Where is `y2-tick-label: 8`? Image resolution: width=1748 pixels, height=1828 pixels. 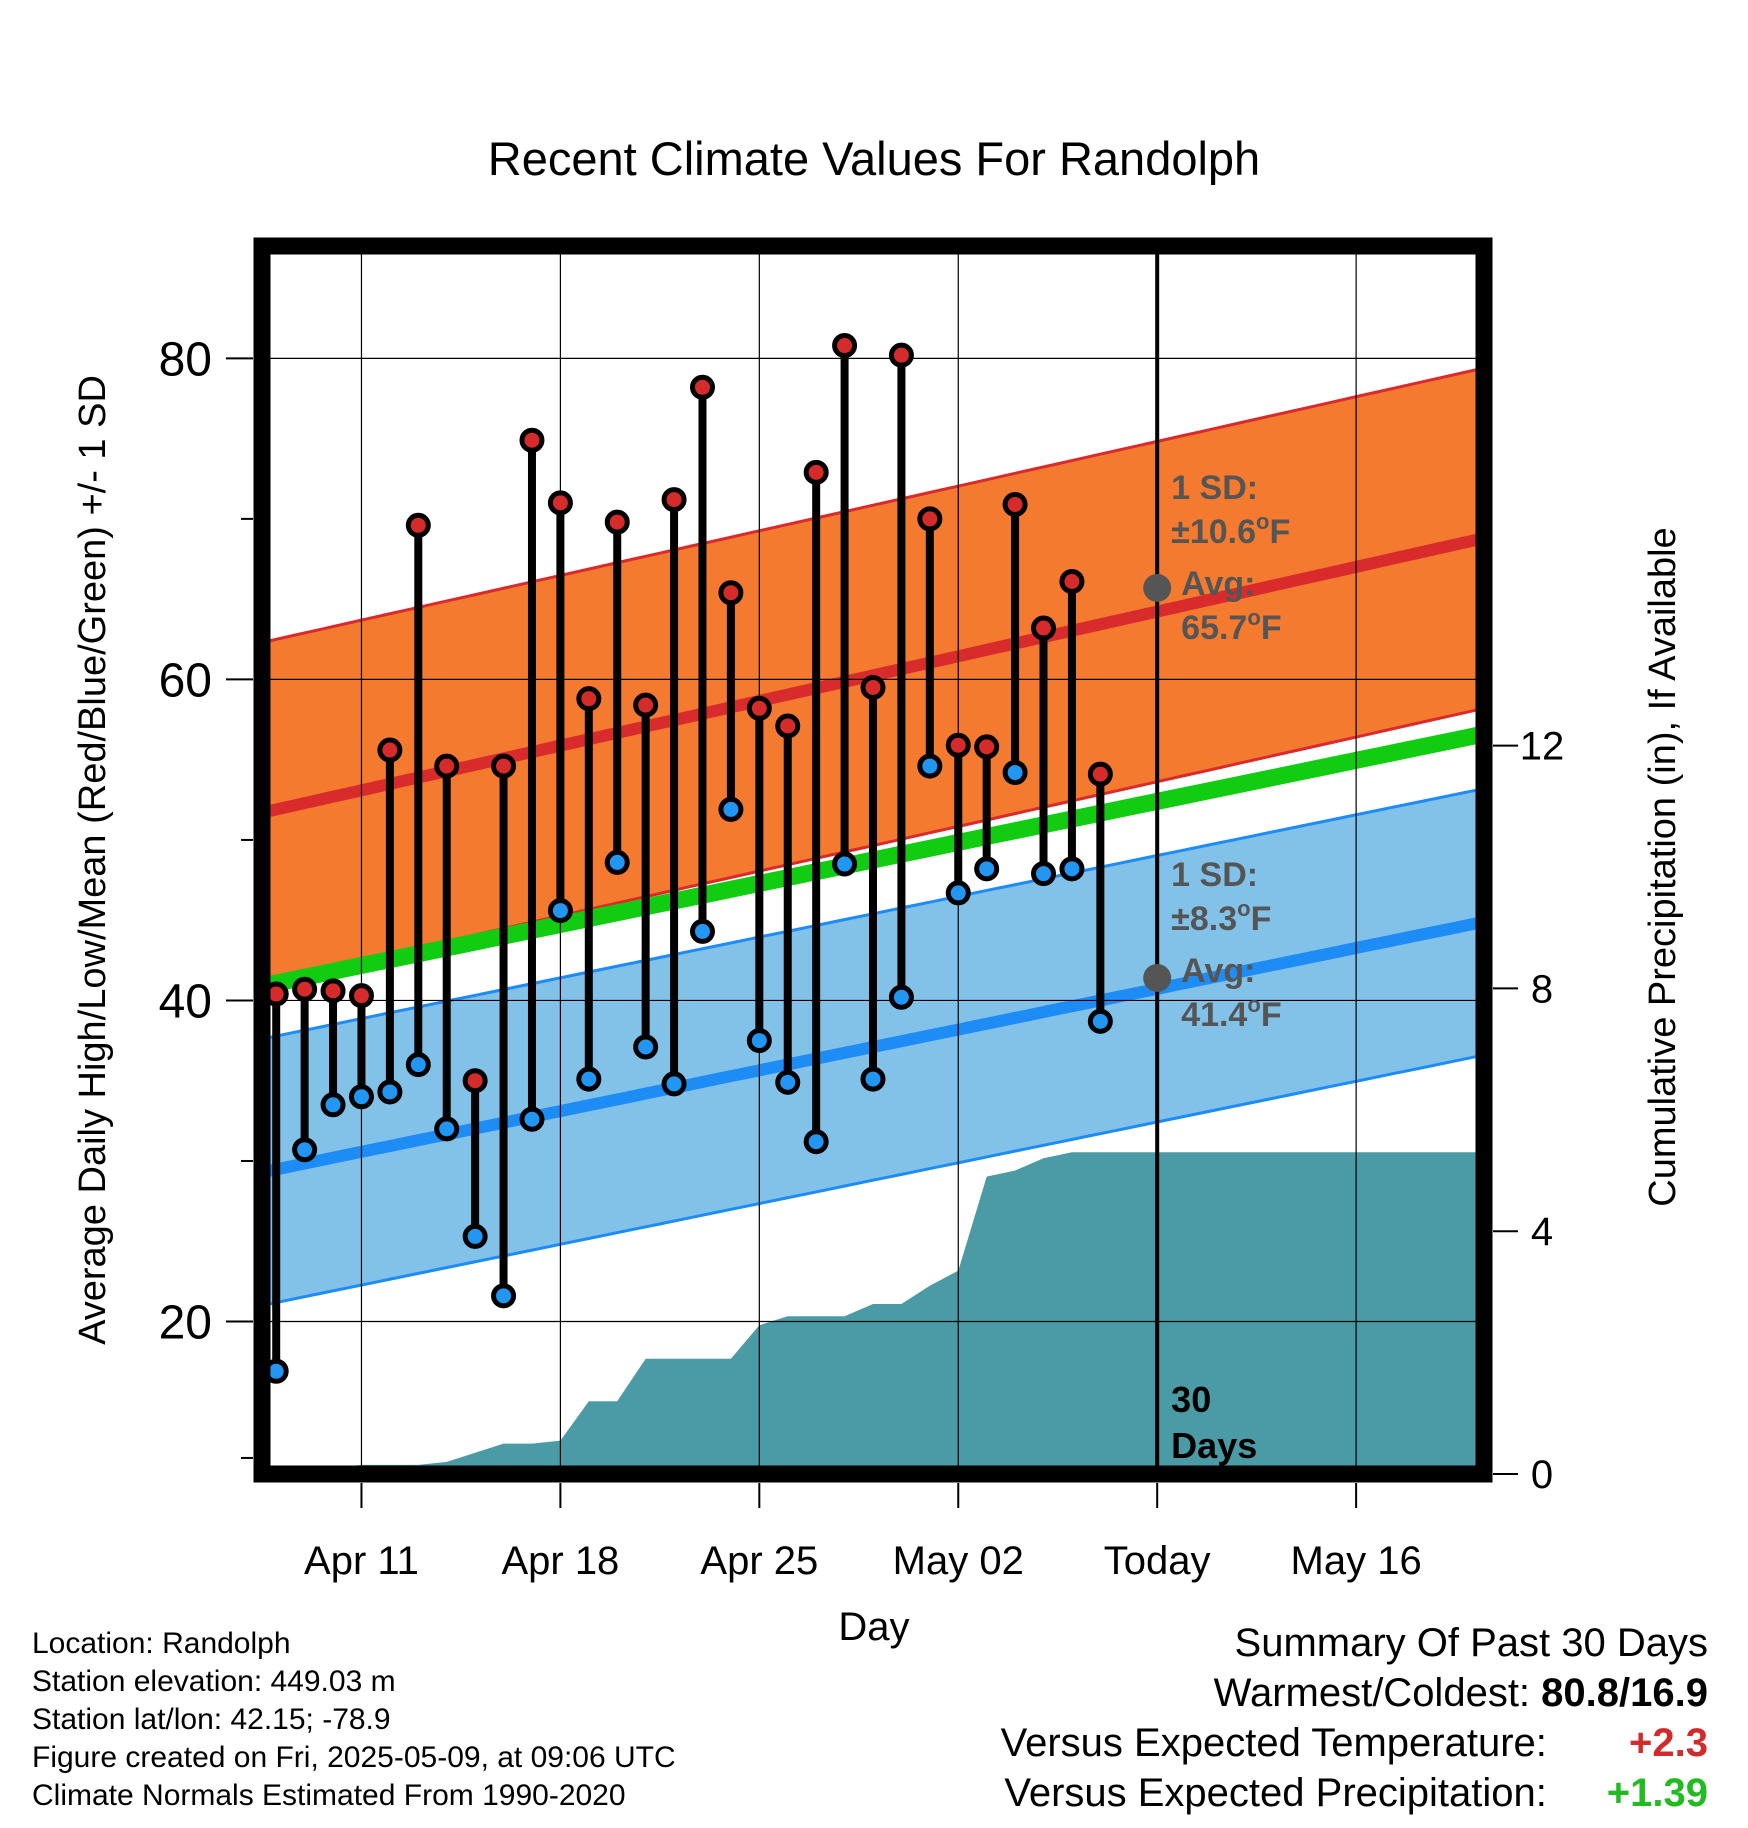 y2-tick-label: 8 is located at coordinates (1542, 989).